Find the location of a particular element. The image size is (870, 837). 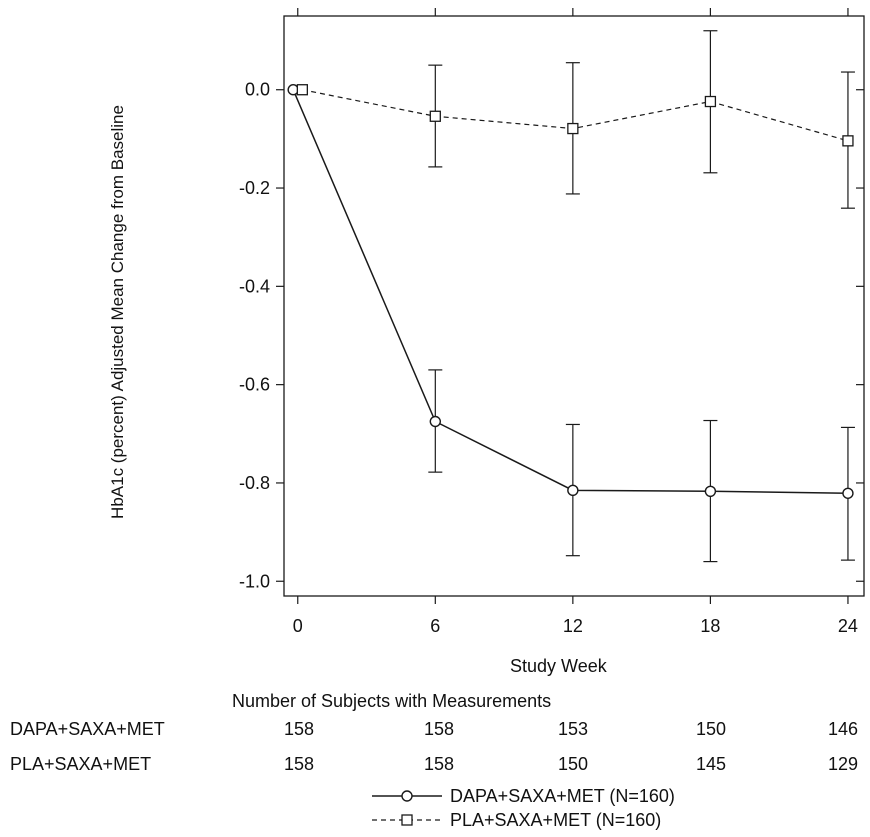

subjects-count-dapa-week24: 146 is located at coordinates (843, 729).